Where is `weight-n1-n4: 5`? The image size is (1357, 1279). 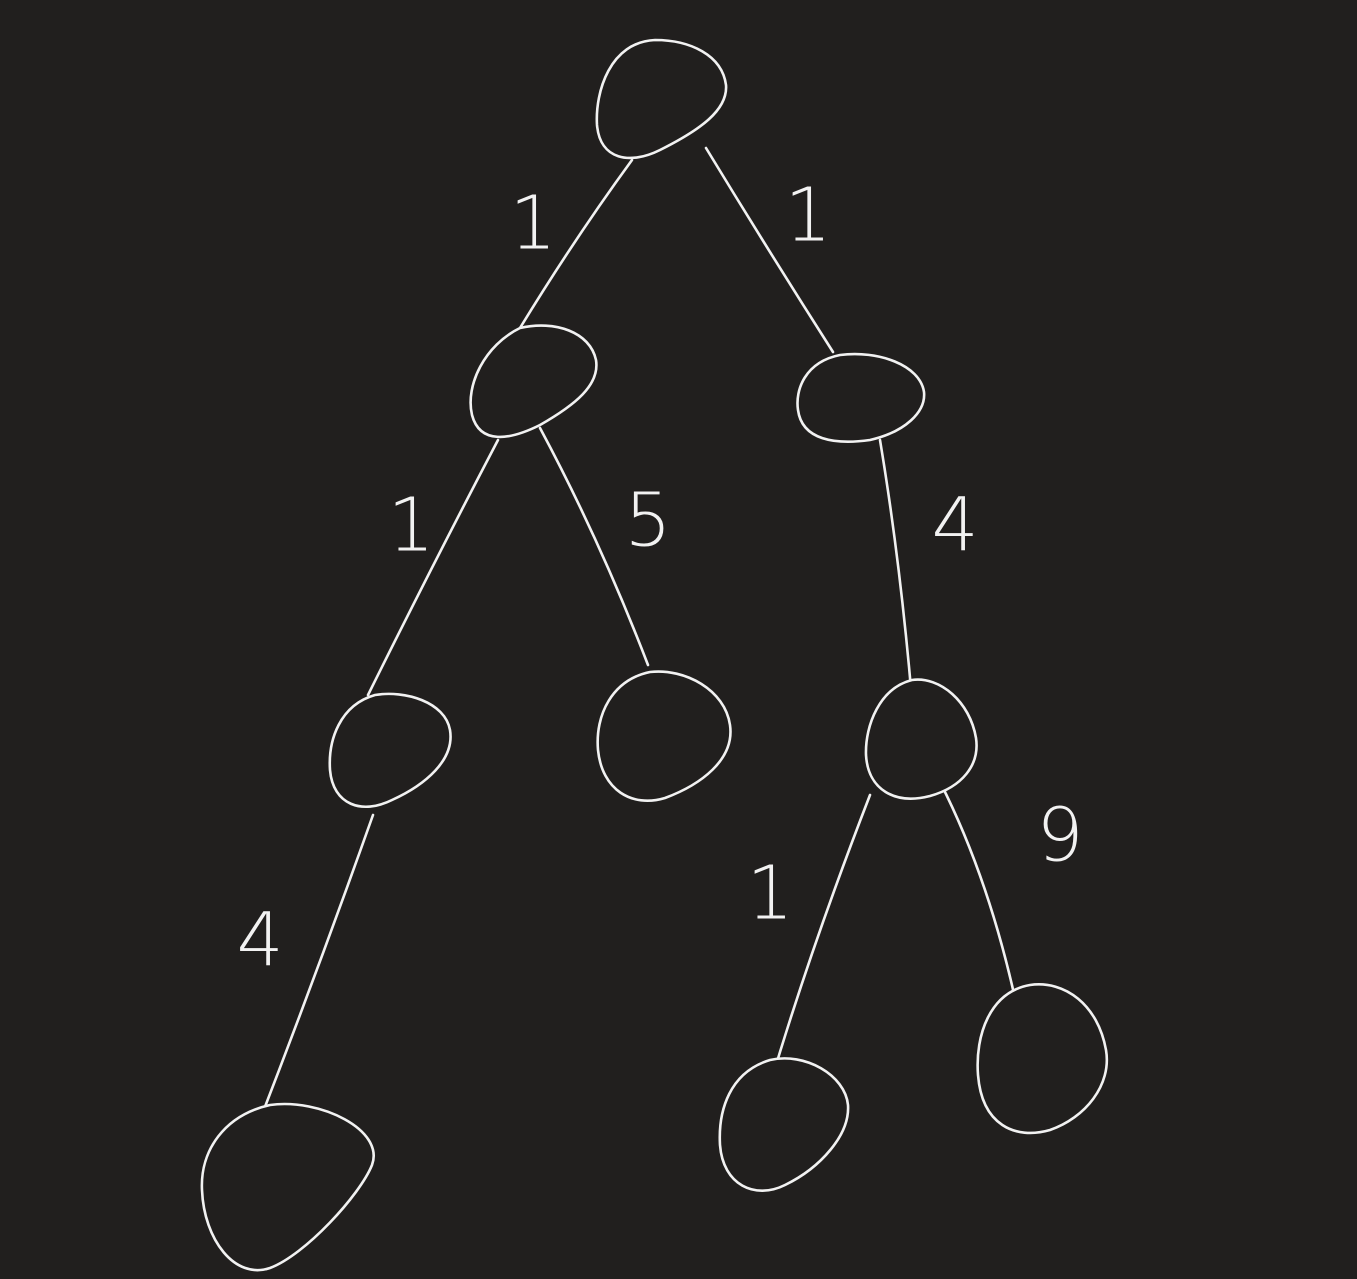
weight-n1-n4: 5 is located at coordinates (647, 521).